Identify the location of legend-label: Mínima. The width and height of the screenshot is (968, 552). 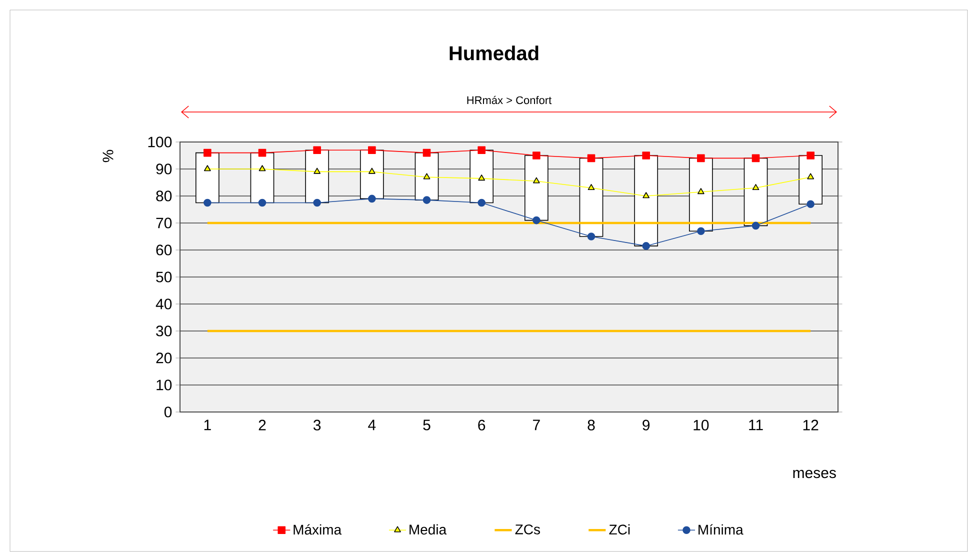
(721, 529).